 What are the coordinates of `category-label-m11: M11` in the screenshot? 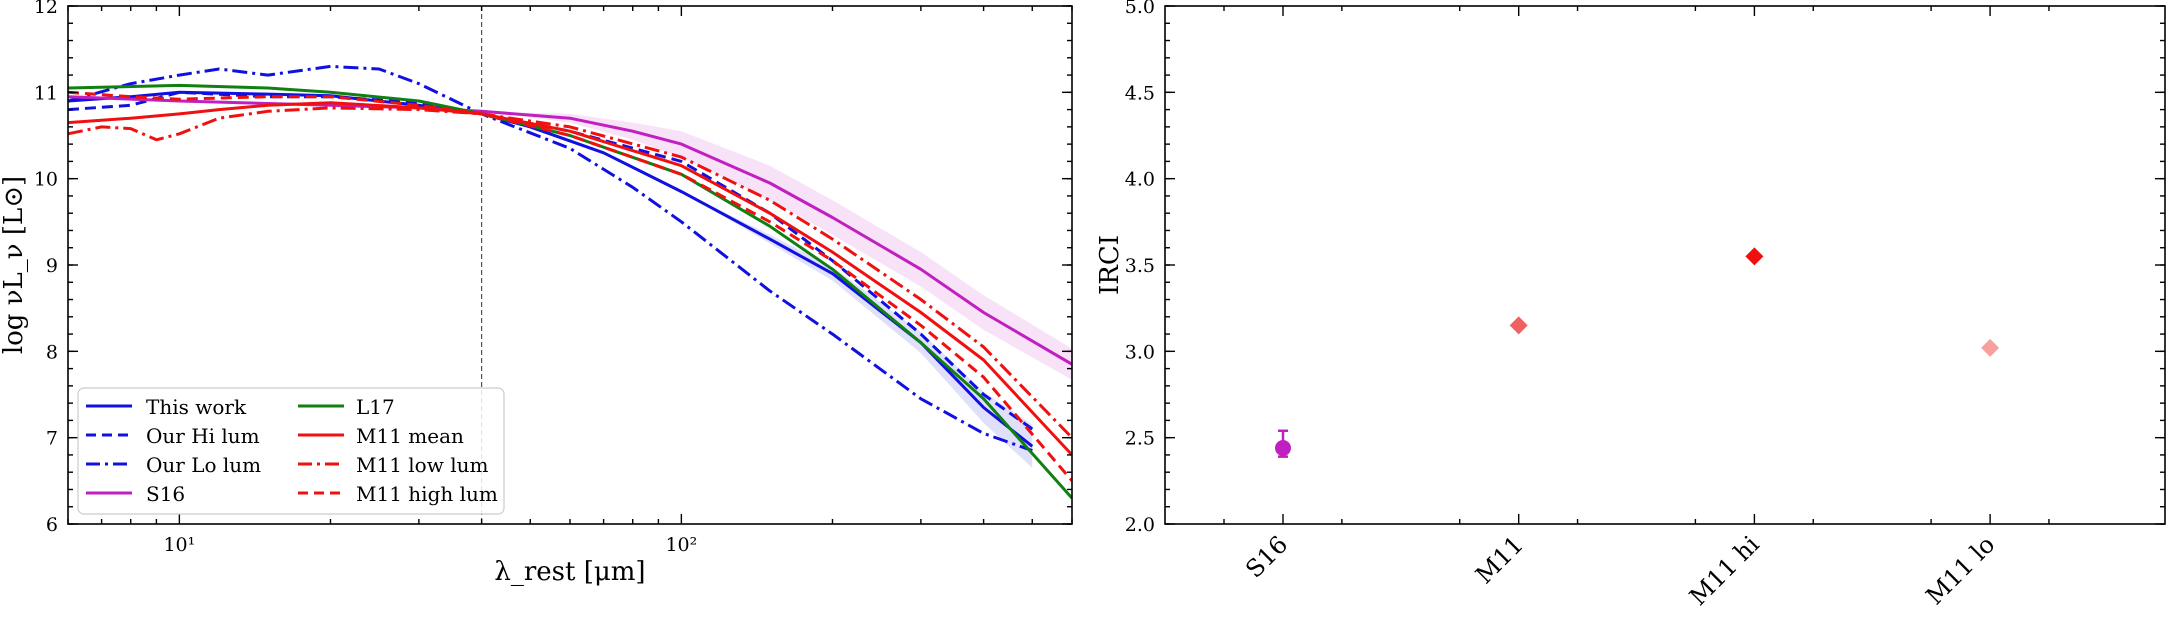 It's located at (1499, 559).